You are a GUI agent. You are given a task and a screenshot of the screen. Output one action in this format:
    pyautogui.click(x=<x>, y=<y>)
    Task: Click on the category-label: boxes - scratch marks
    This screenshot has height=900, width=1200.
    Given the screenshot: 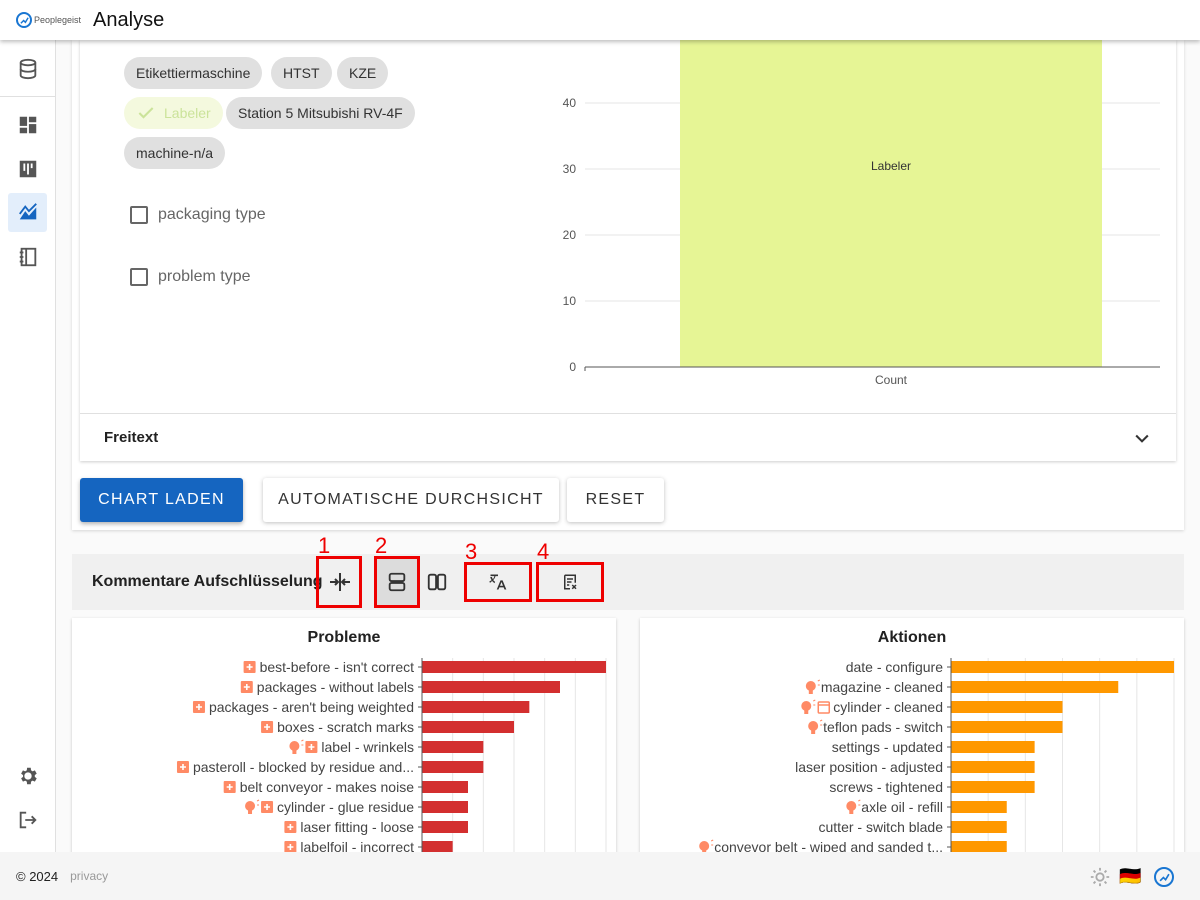 What is the action you would take?
    pyautogui.click(x=345, y=727)
    